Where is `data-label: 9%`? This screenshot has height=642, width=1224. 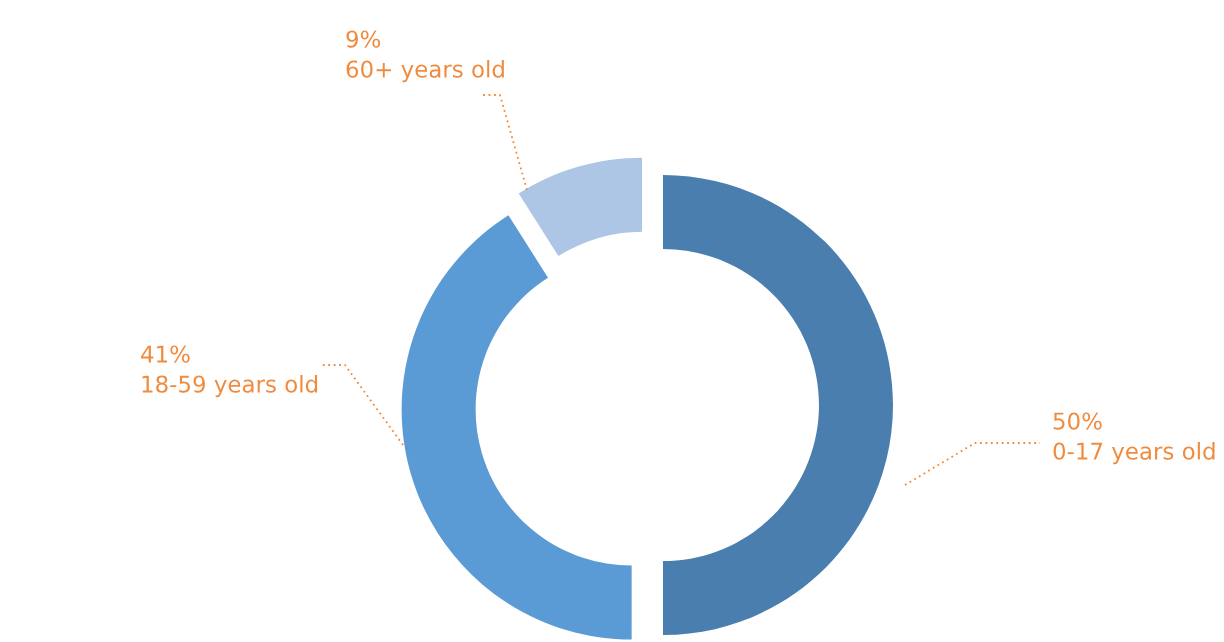 data-label: 9% is located at coordinates (363, 39).